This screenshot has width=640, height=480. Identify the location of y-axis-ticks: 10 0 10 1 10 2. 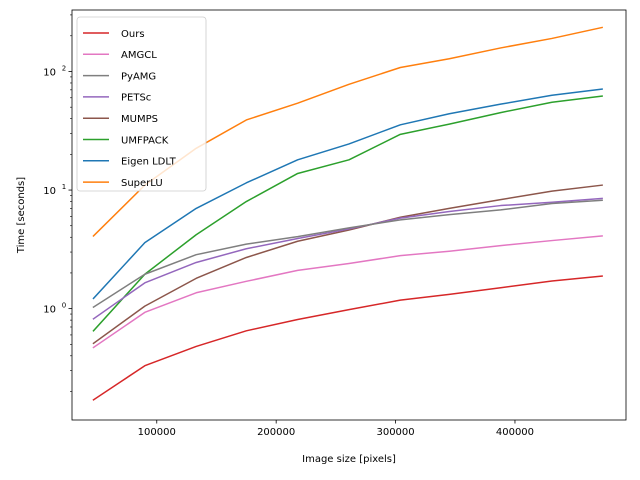
(57, 190).